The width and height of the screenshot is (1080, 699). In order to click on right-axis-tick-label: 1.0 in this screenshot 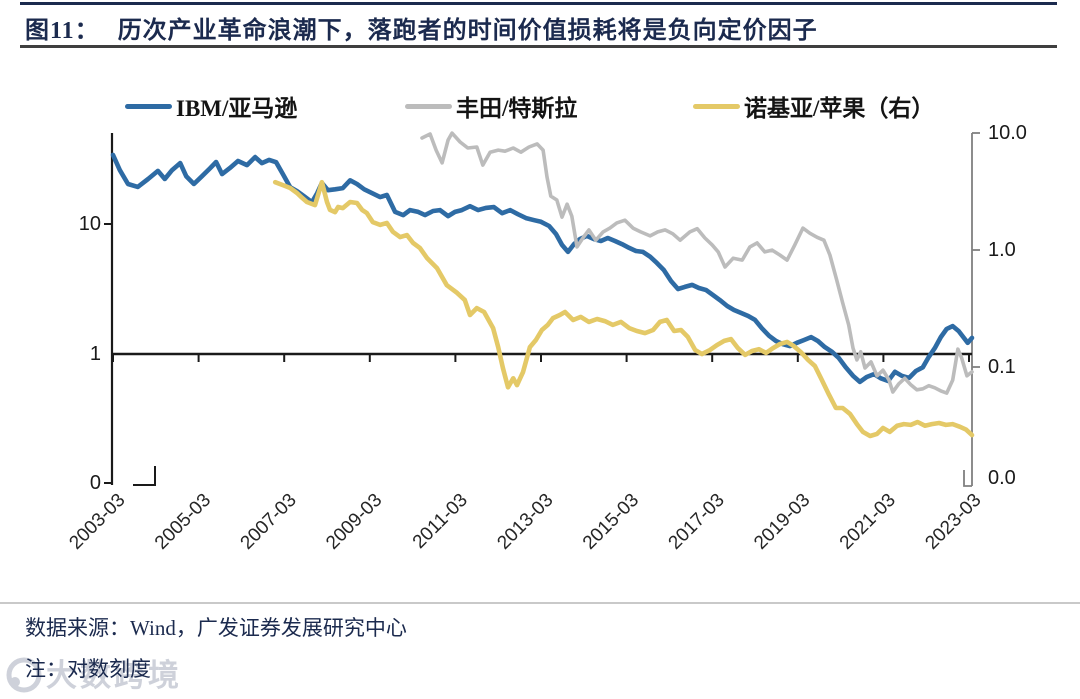, I will do `click(1002, 250)`.